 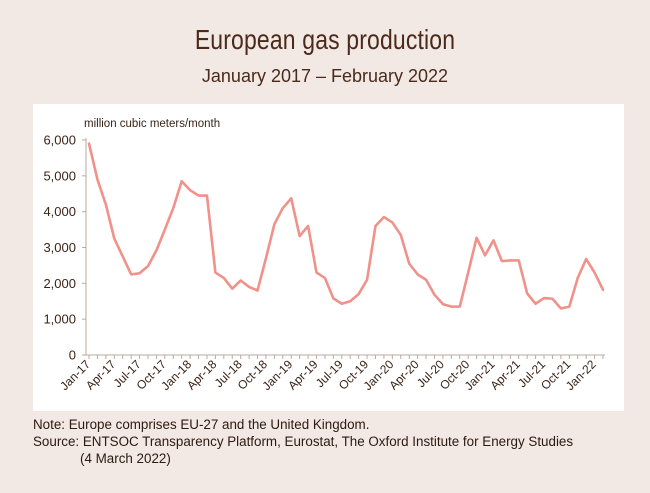 What do you see at coordinates (325, 76) in the screenshot?
I see `chart-subtitle: January 2017 – February 2022` at bounding box center [325, 76].